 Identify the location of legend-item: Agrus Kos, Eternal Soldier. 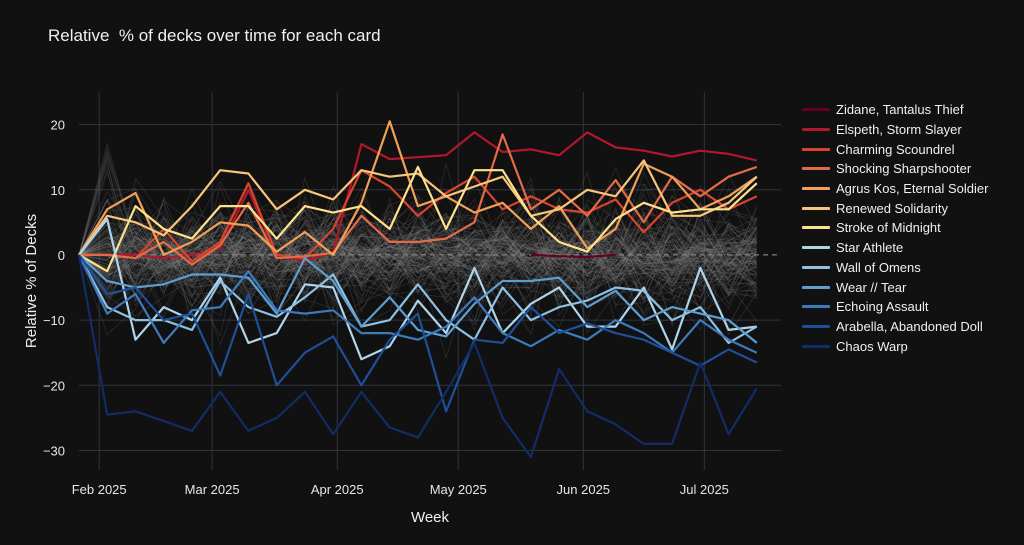
(895, 189).